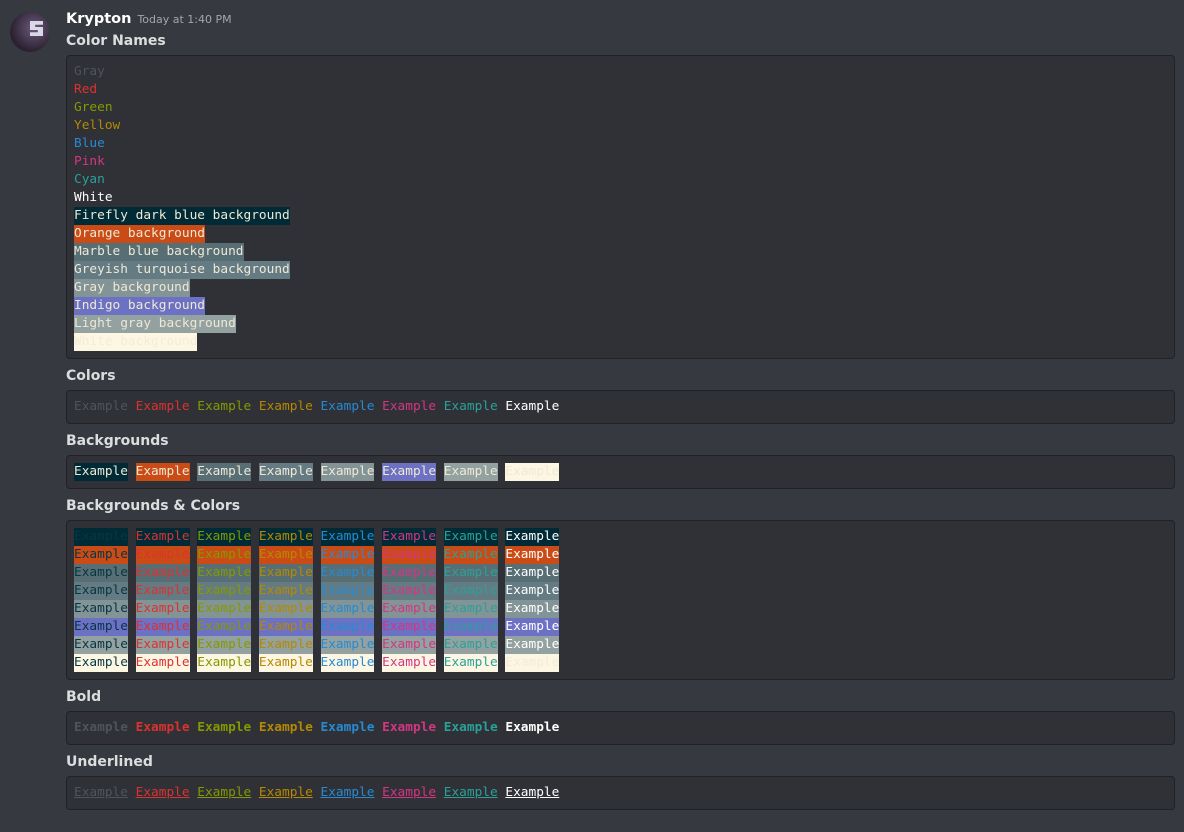  What do you see at coordinates (620, 126) in the screenshot?
I see `code-line: Yellow` at bounding box center [620, 126].